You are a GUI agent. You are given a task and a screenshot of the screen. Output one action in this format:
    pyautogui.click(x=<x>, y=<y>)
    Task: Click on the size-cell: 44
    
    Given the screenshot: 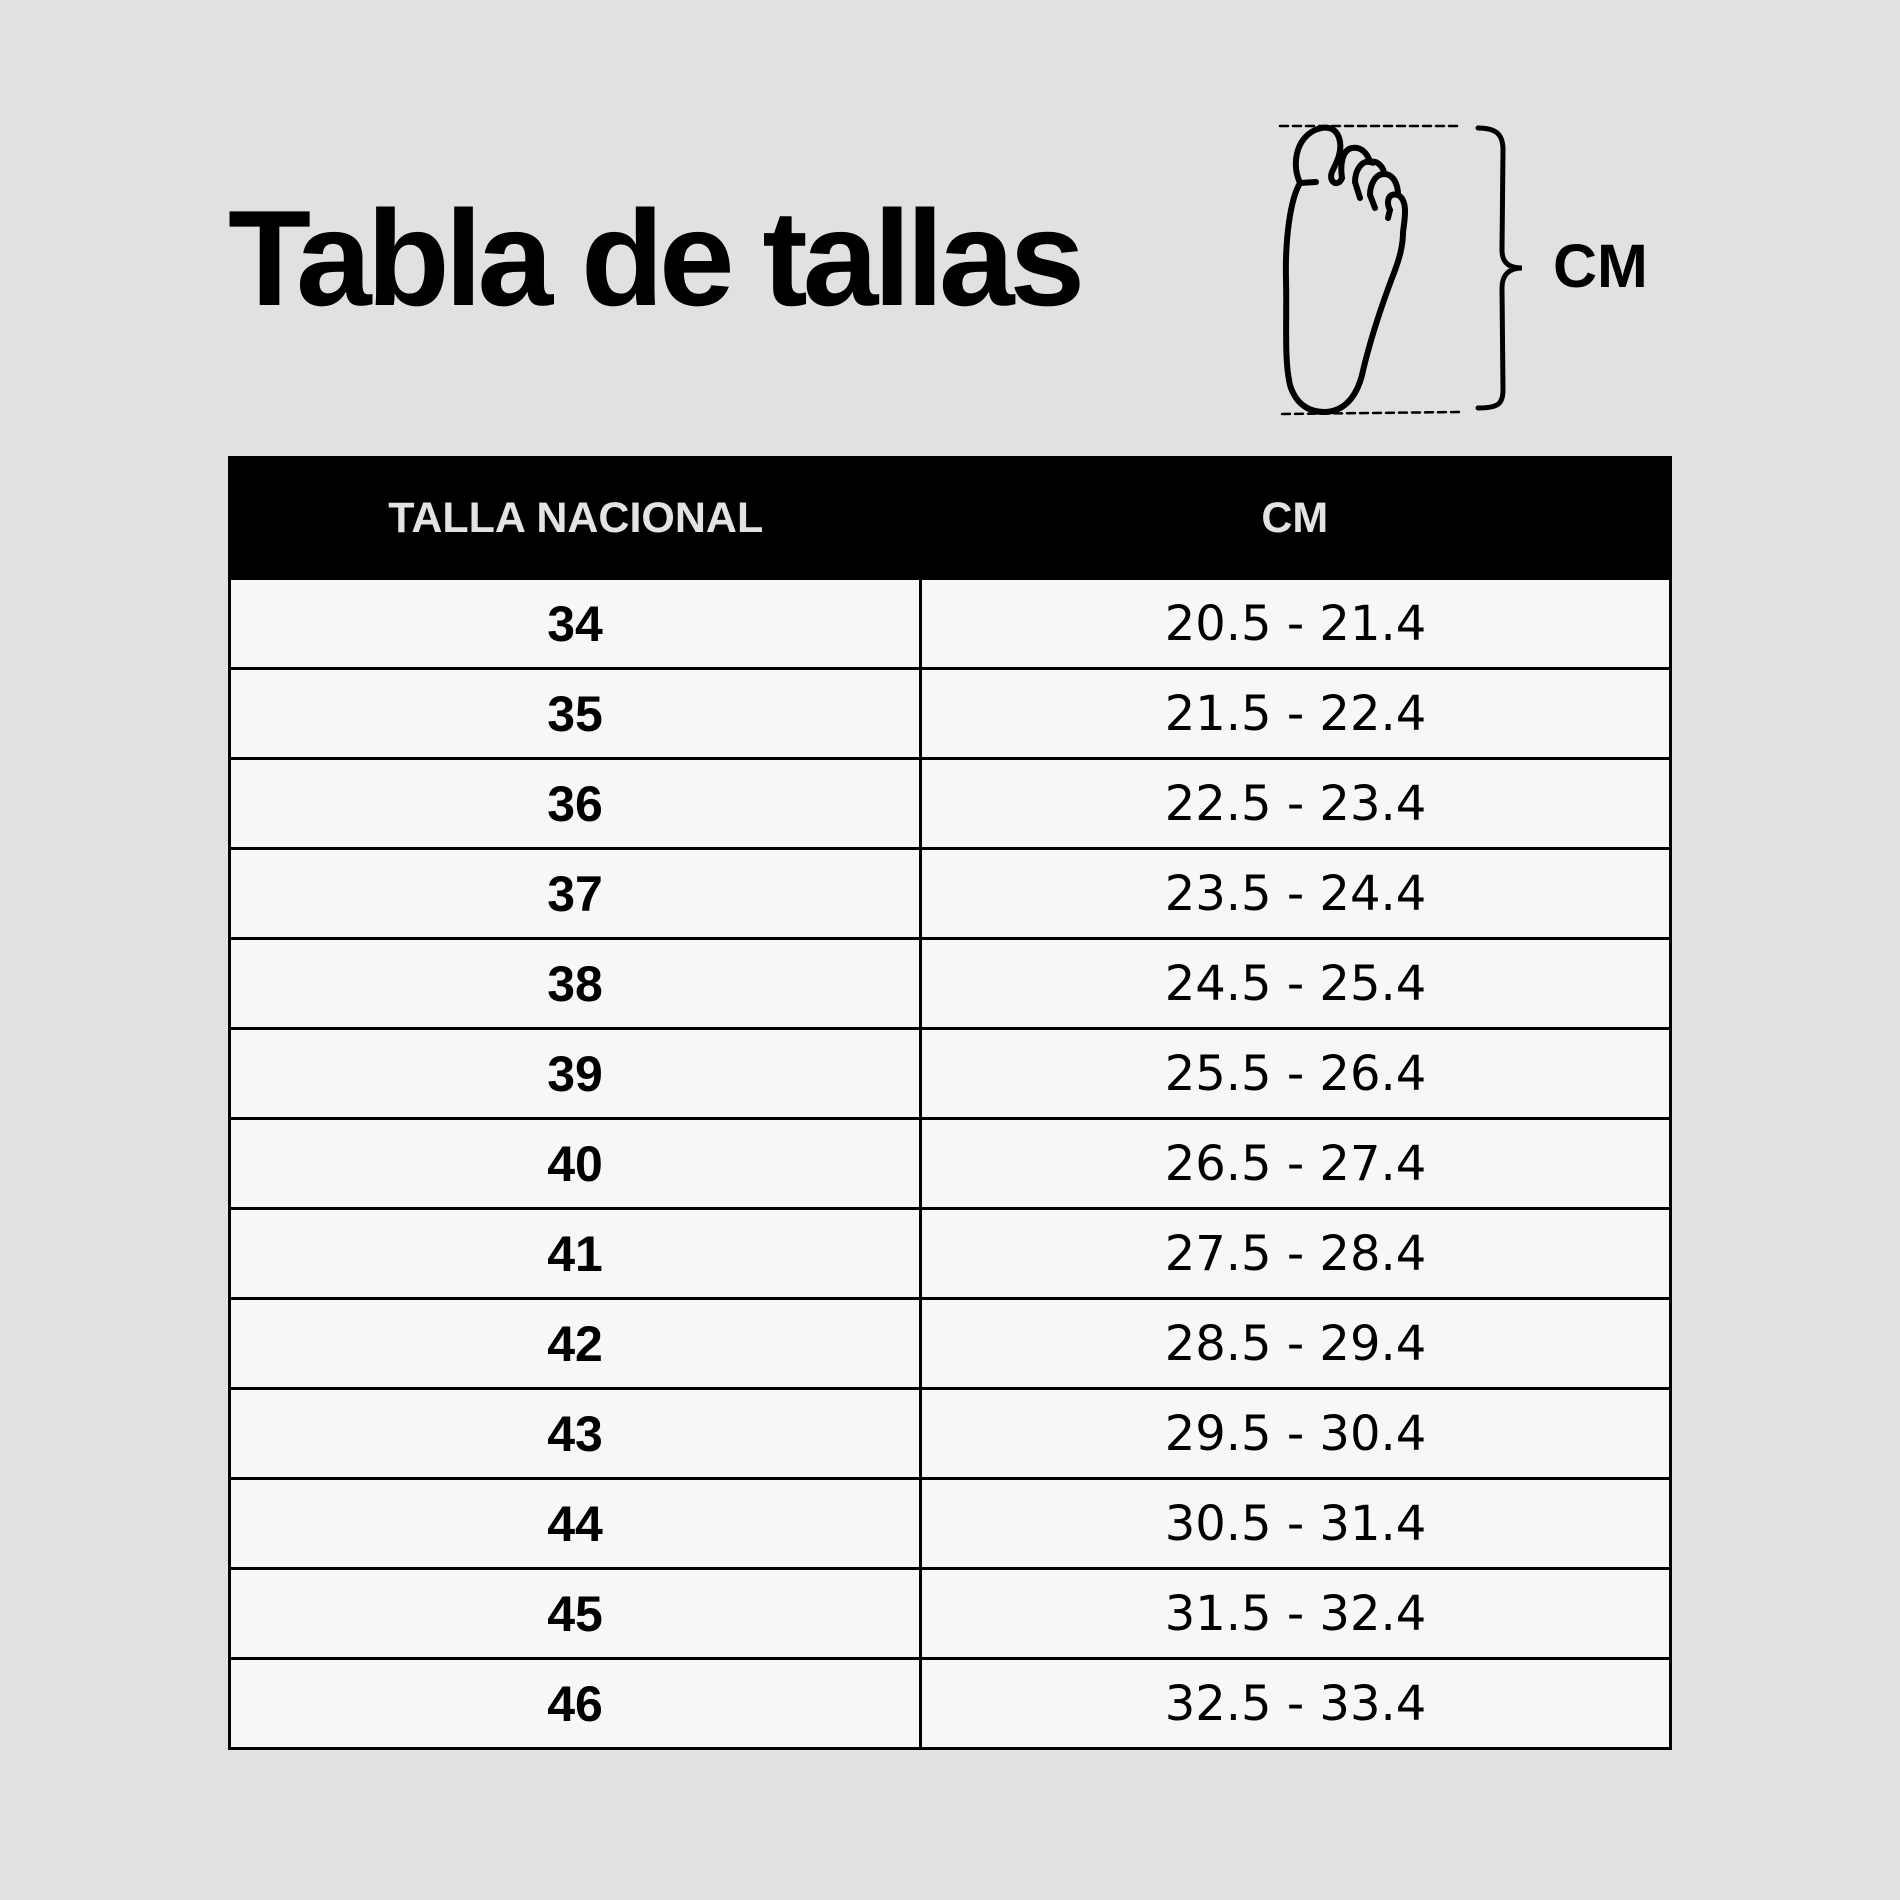 What is the action you would take?
    pyautogui.click(x=575, y=1523)
    